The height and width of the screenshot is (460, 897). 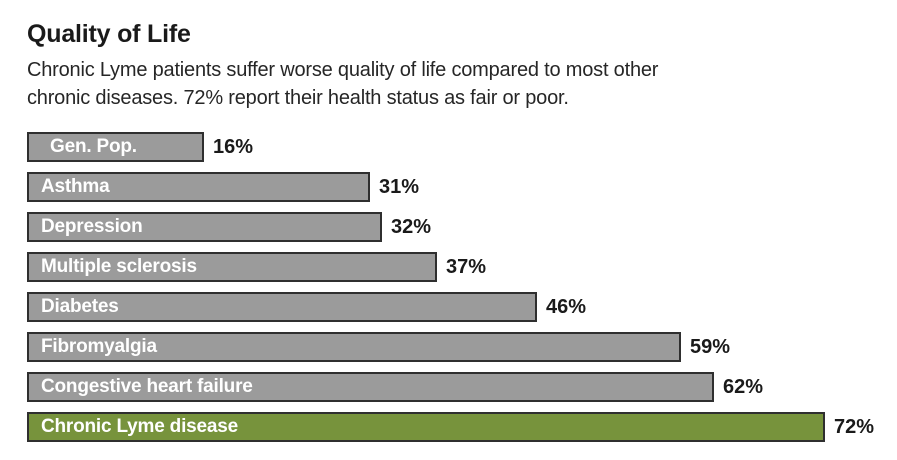 I want to click on bar-label: Depression, so click(x=92, y=226).